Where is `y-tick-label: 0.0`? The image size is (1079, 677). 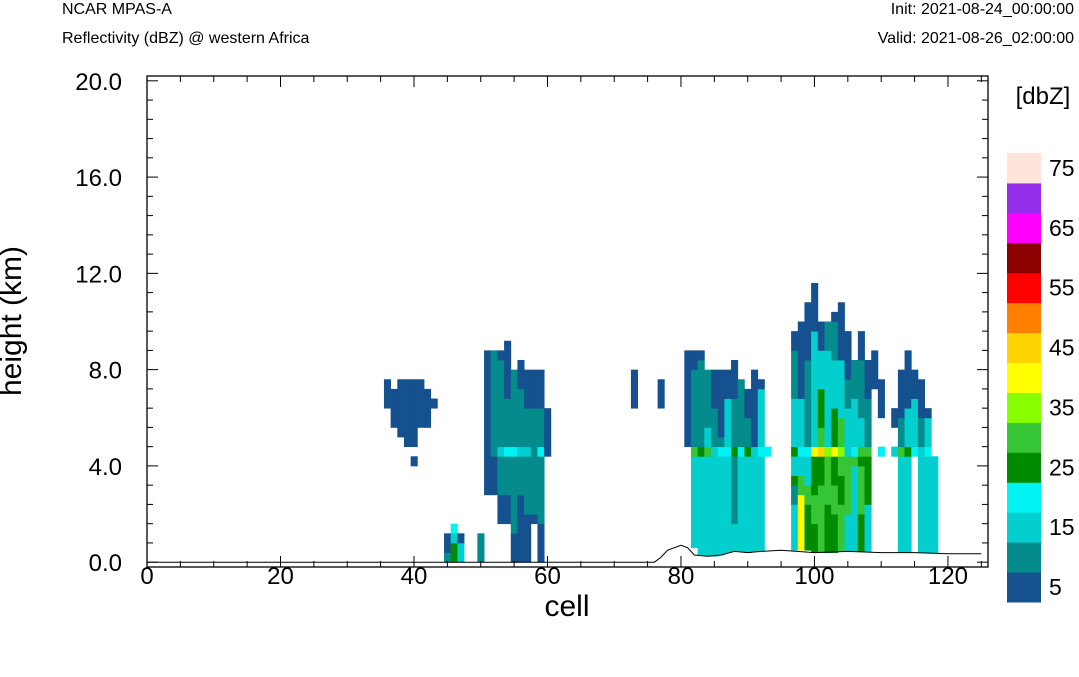
y-tick-label: 0.0 is located at coordinates (105, 563).